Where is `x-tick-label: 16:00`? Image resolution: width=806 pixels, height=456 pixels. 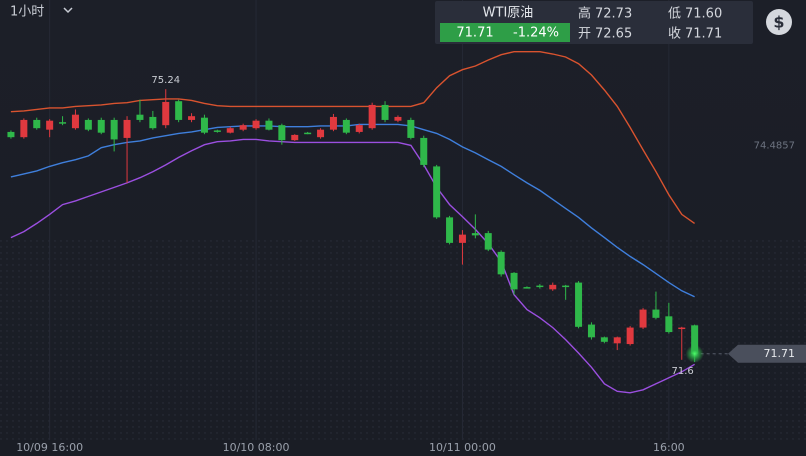
x-tick-label: 16:00 is located at coordinates (669, 447).